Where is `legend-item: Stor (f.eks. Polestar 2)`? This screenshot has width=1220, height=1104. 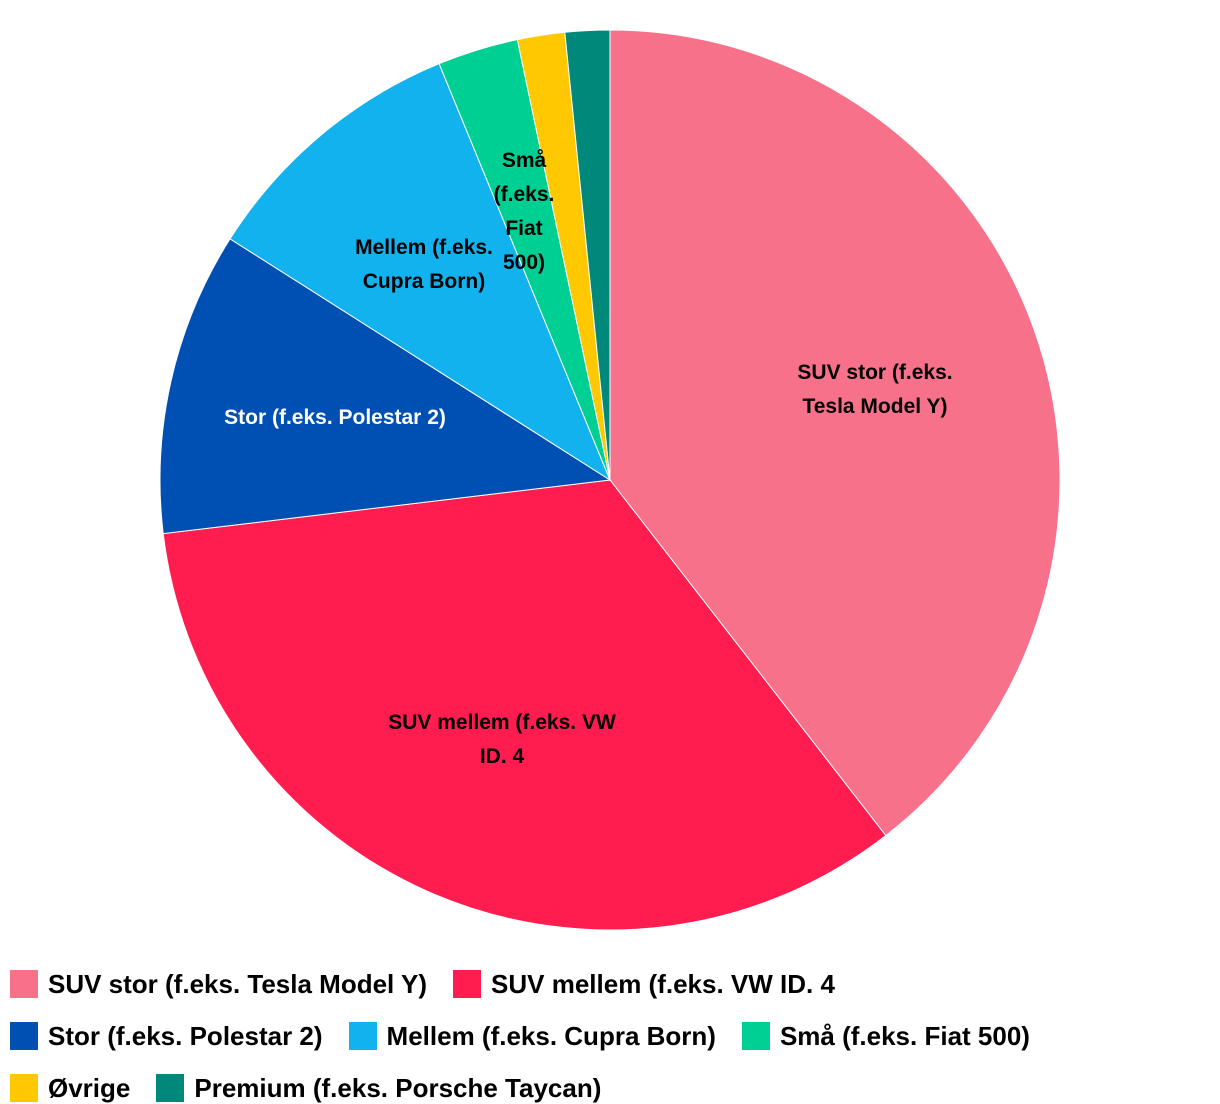 legend-item: Stor (f.eks. Polestar 2) is located at coordinates (166, 1036).